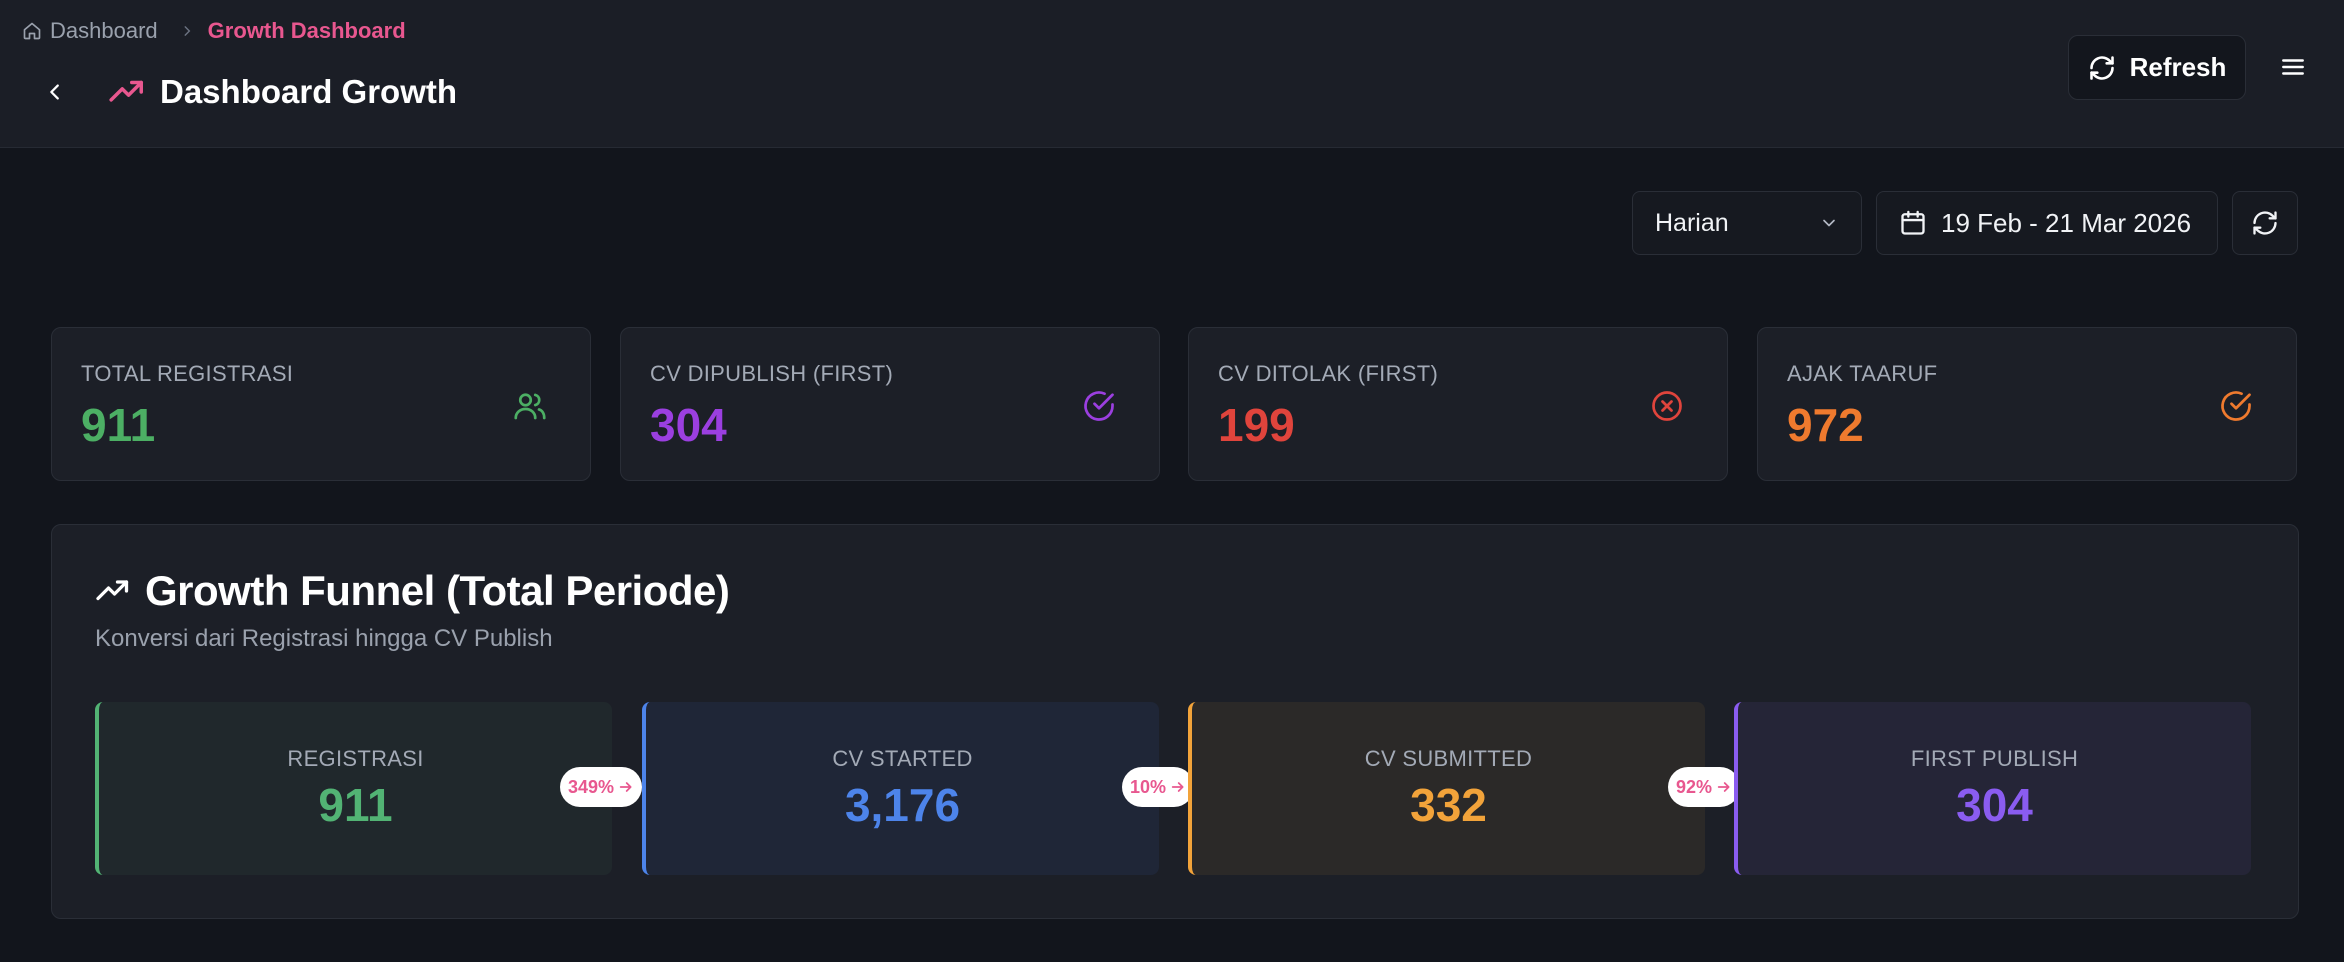  I want to click on hamburger-menu-icon, so click(2293, 67).